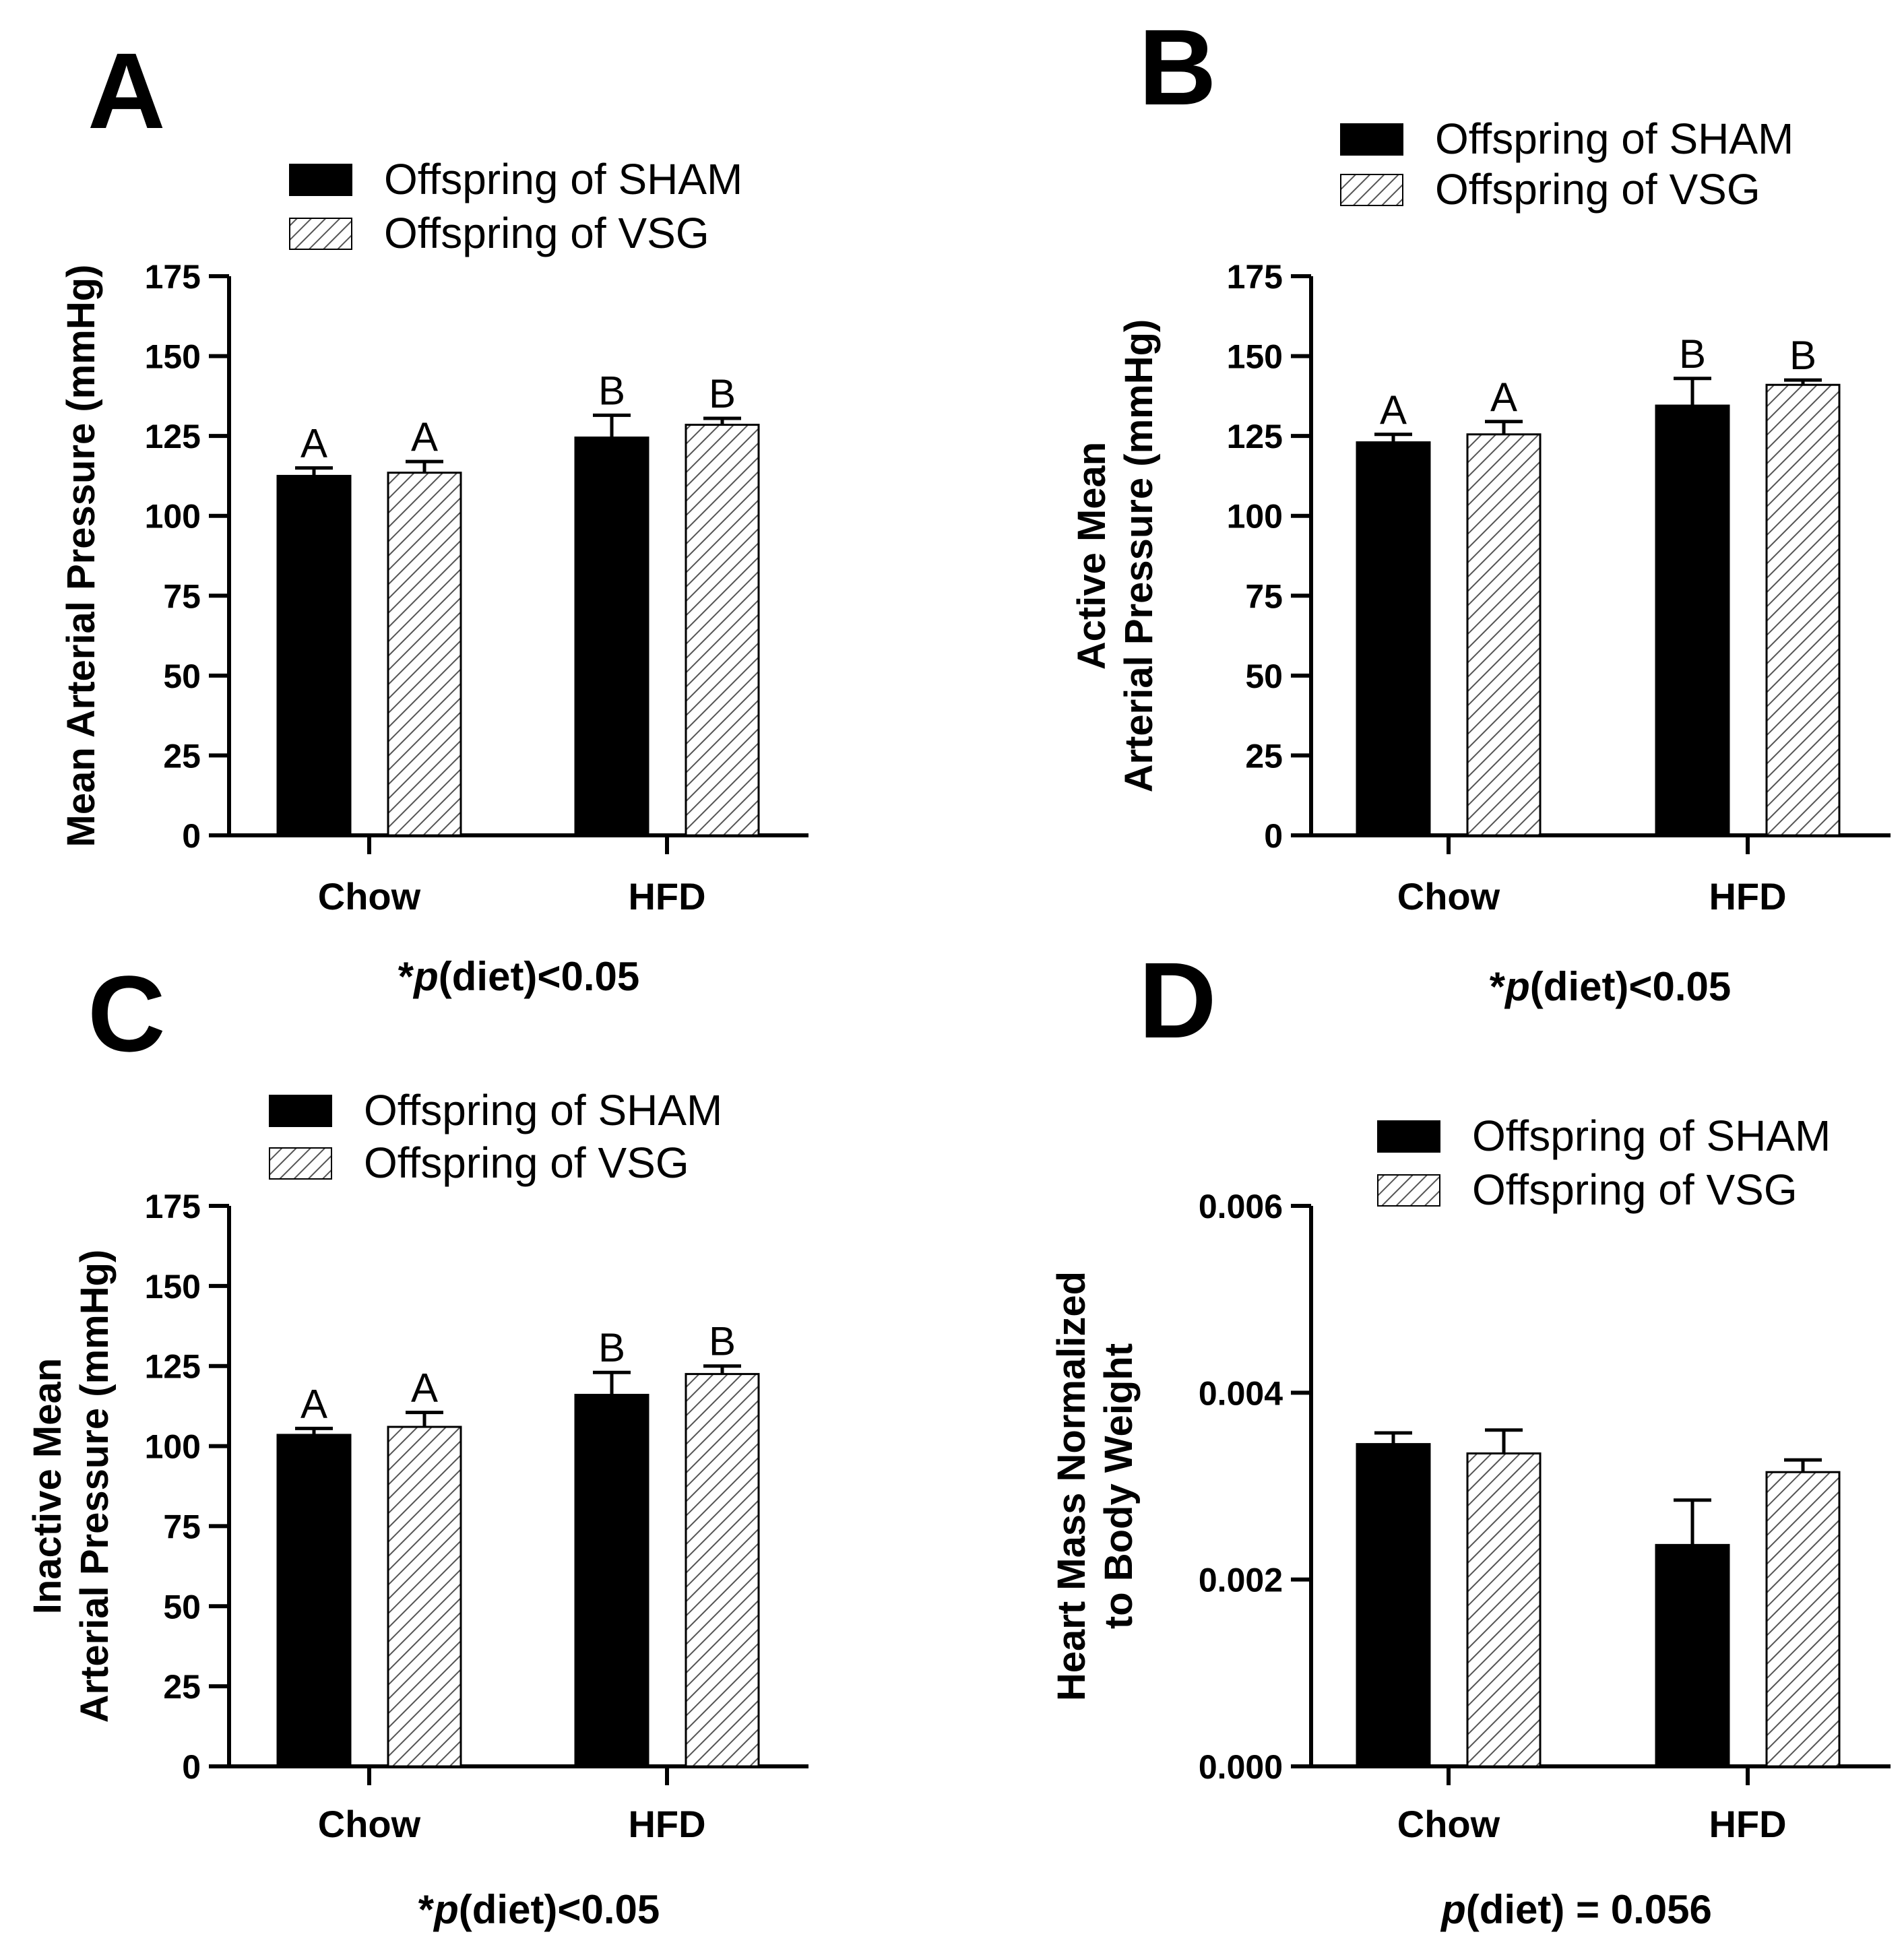  Describe the element at coordinates (1071, 1486) in the screenshot. I see `y-axis-label: Heart Mass Normalized` at that location.